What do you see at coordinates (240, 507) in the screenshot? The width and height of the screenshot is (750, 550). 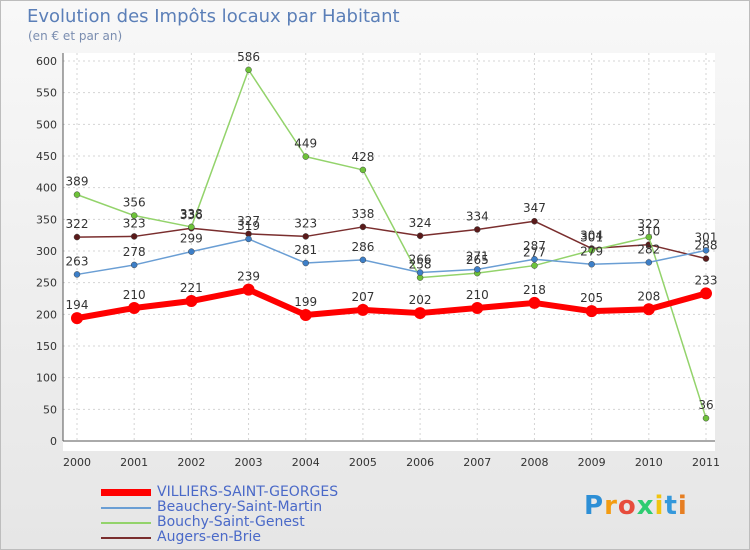 I see `legend-label: Beauchery-Saint-Martin` at bounding box center [240, 507].